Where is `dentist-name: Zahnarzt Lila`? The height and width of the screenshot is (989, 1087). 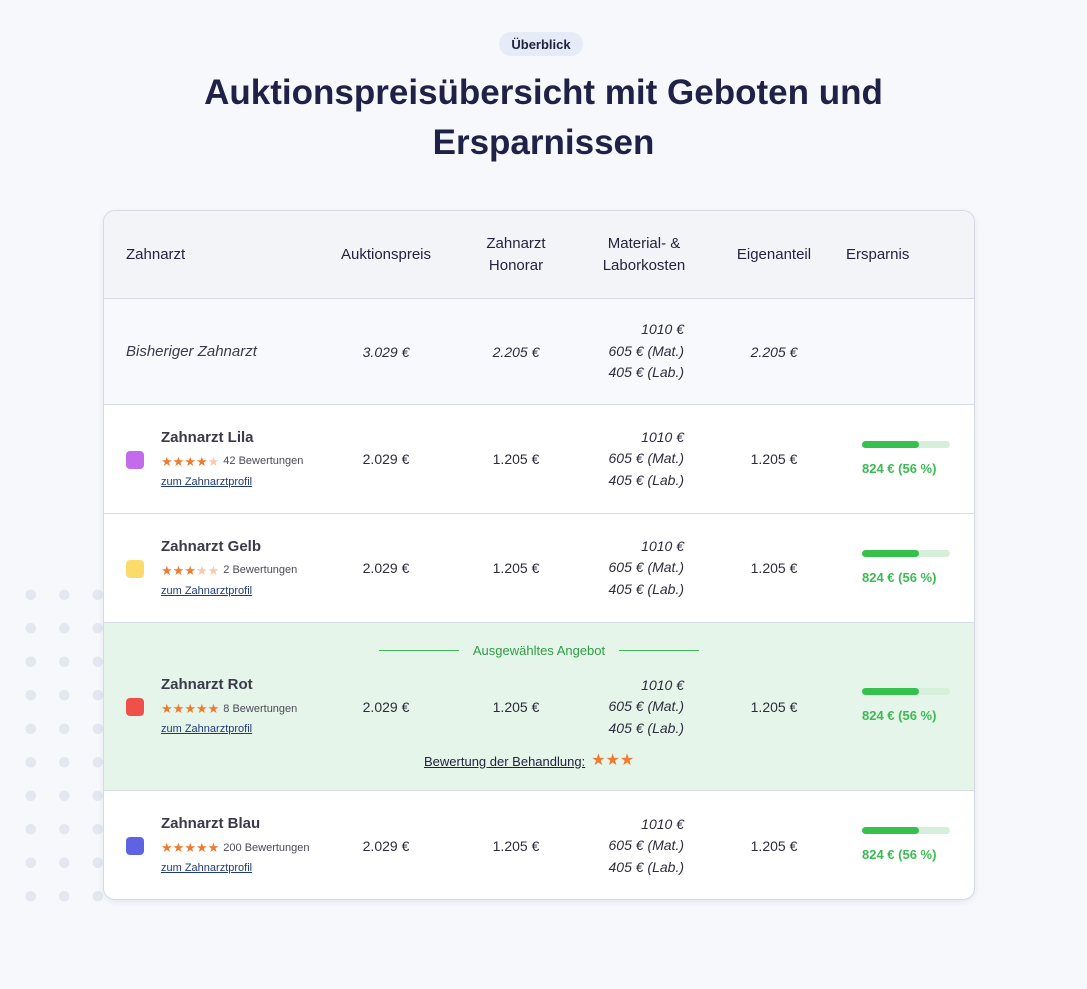 dentist-name: Zahnarzt Lila is located at coordinates (207, 437).